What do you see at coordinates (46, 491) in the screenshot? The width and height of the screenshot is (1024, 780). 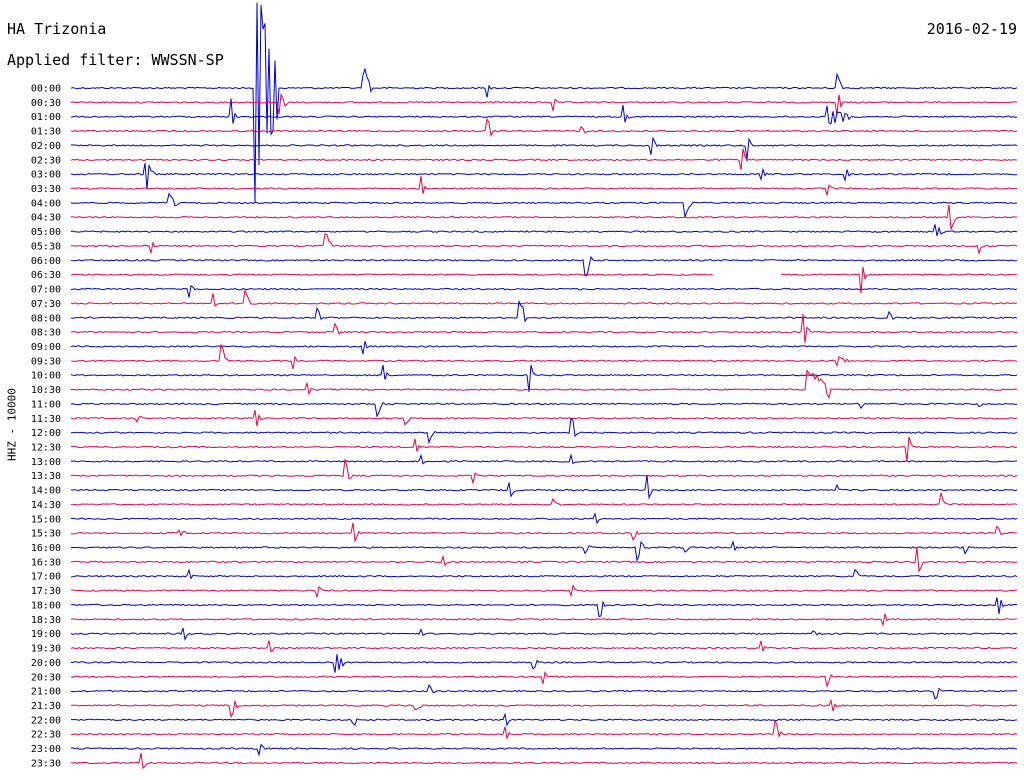 I see `time-label: 14:00` at bounding box center [46, 491].